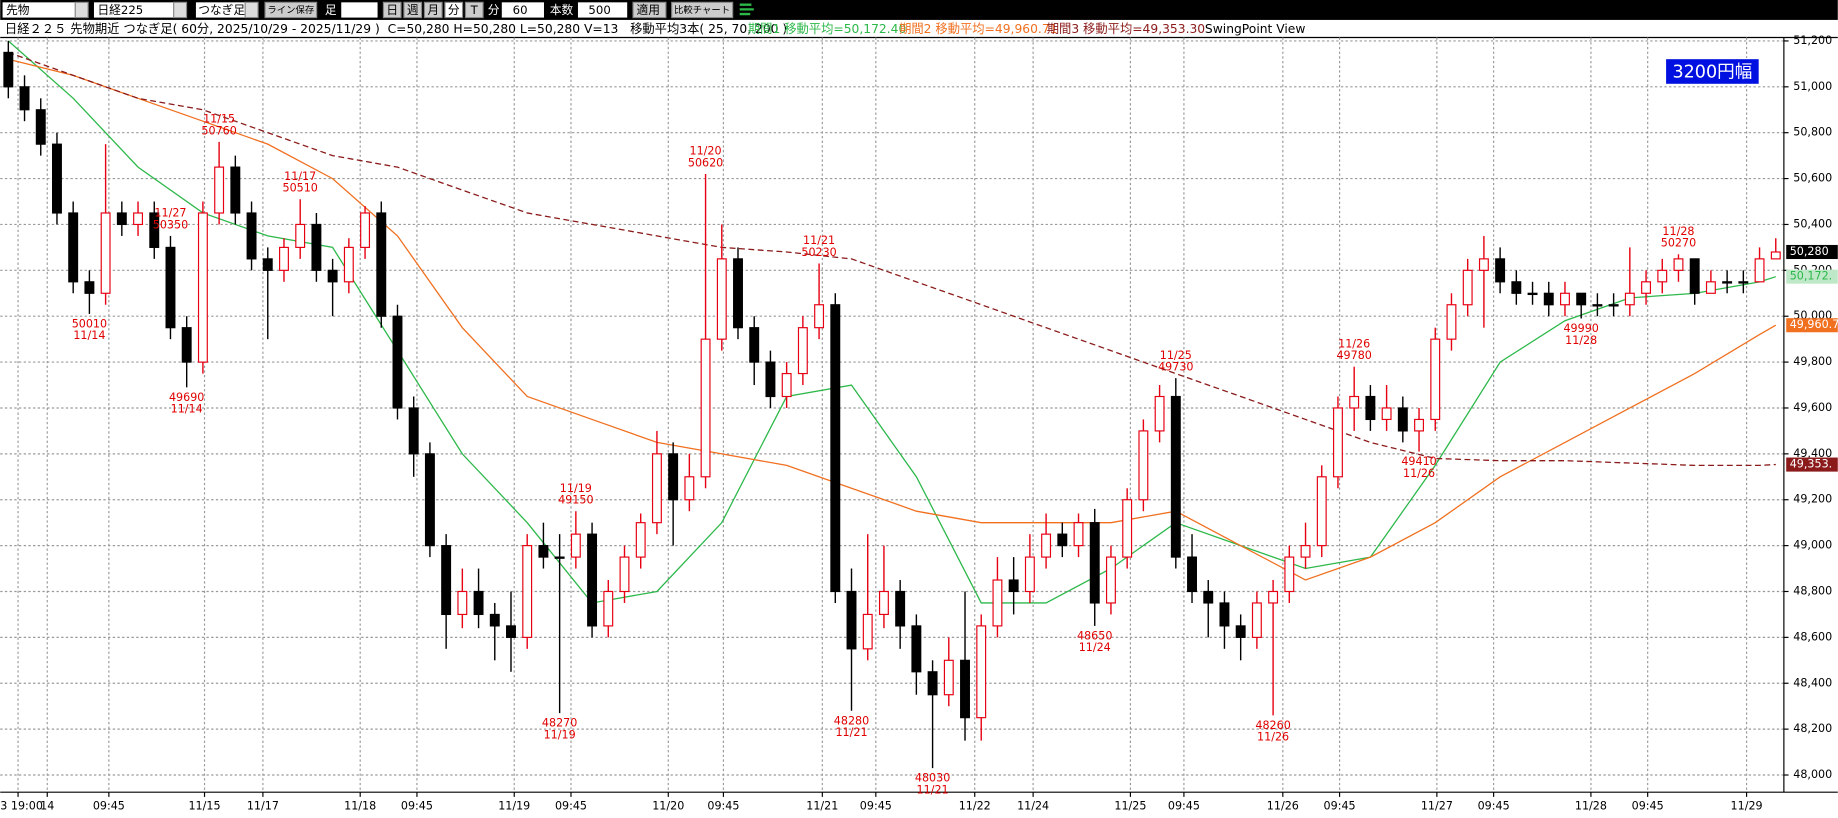 Image resolution: width=1838 pixels, height=818 pixels. What do you see at coordinates (562, 10) in the screenshot?
I see `count-label: 本数` at bounding box center [562, 10].